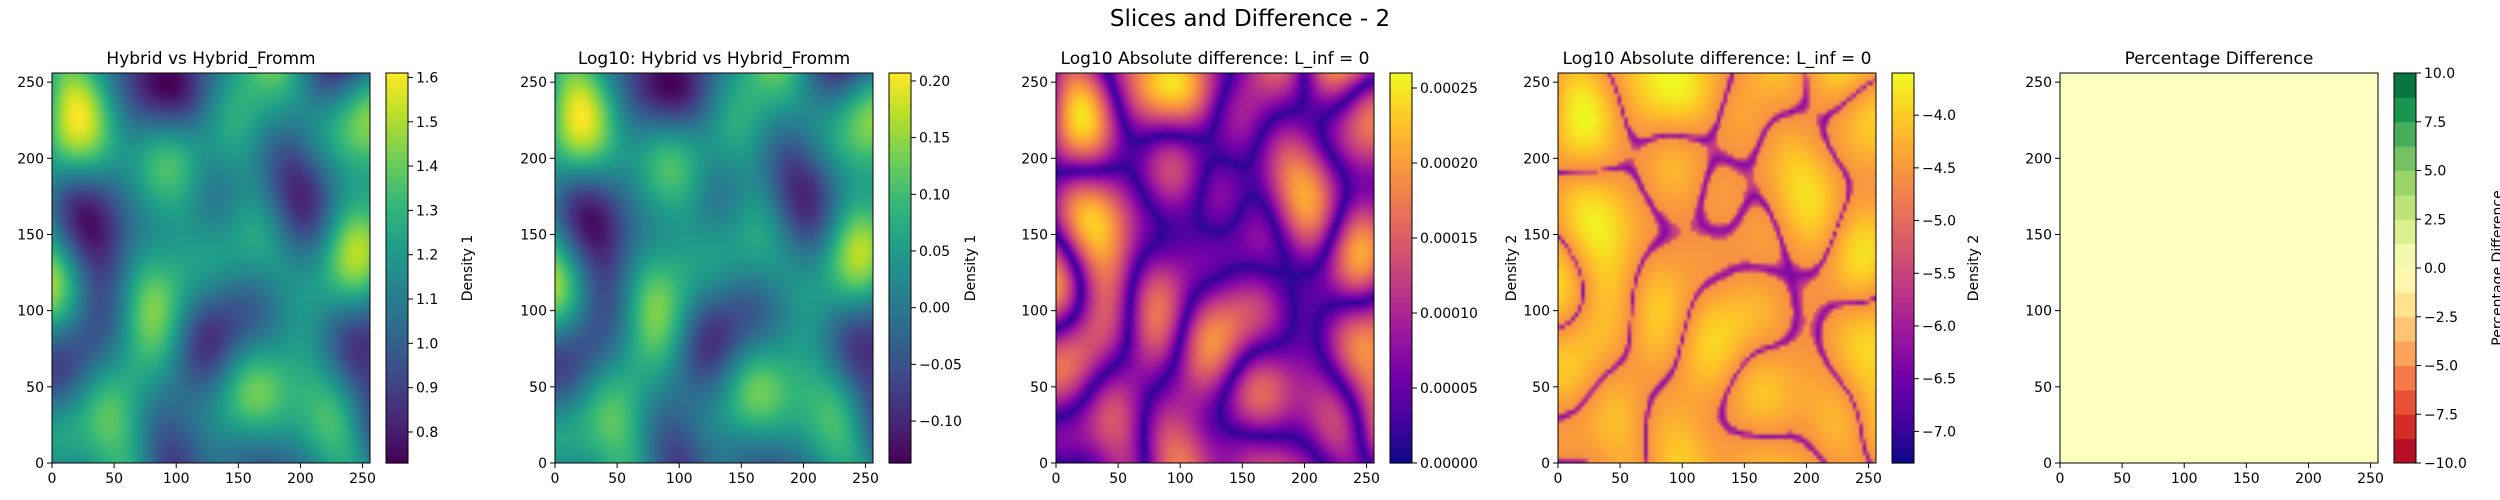 Image resolution: width=2500 pixels, height=500 pixels. Describe the element at coordinates (679, 479) in the screenshot. I see `x-tick-label: 100` at that location.